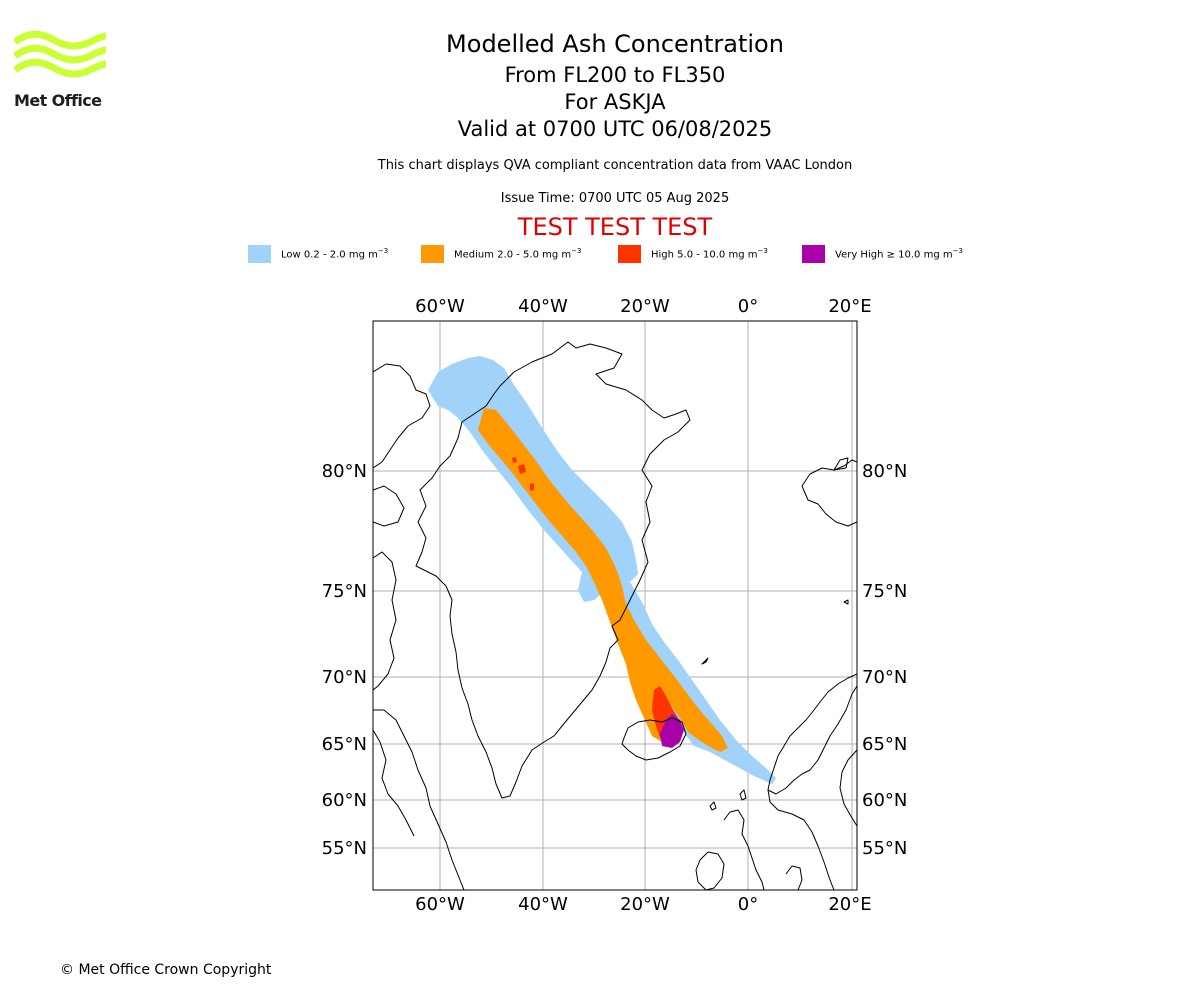 The image size is (1200, 1000). I want to click on ash-very-high-plume, so click(672, 731).